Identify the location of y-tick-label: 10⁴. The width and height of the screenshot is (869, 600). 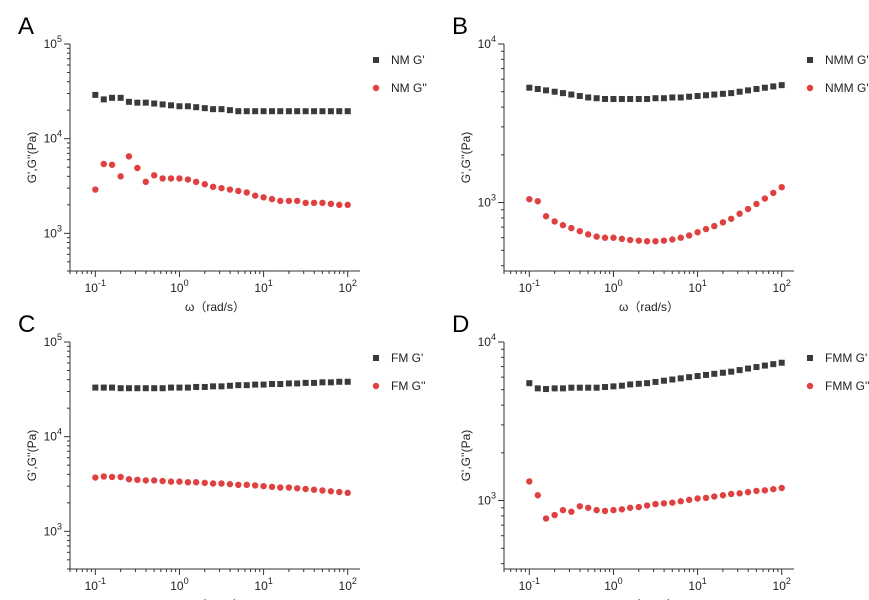
(487, 340).